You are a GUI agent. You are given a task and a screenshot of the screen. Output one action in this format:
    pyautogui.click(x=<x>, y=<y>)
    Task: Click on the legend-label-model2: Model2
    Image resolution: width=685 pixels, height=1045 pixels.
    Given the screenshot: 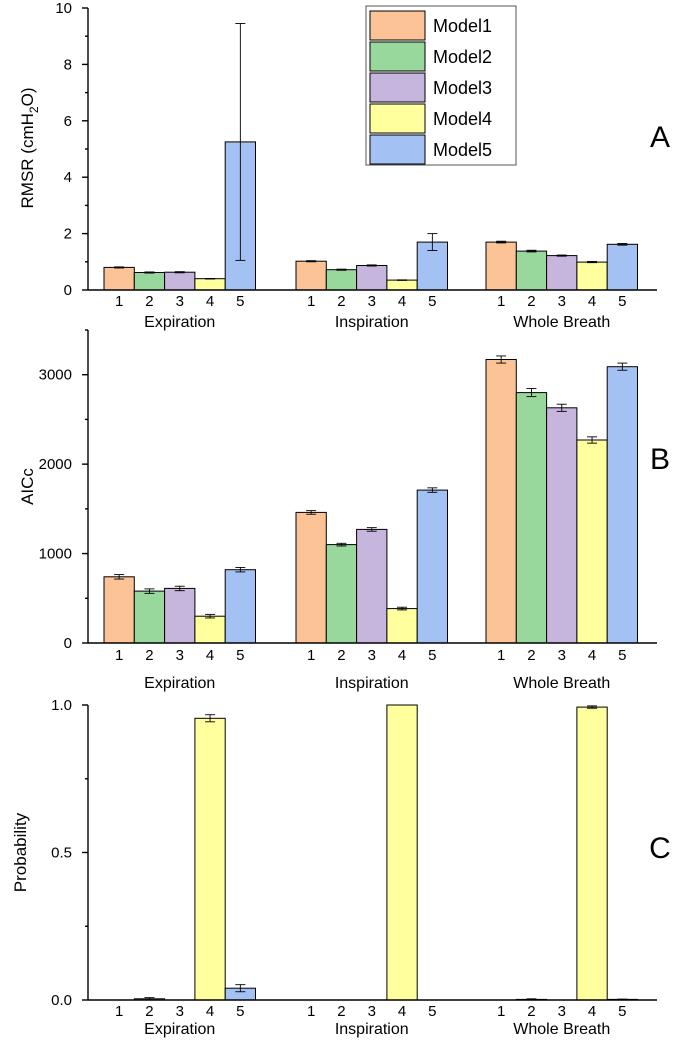 What is the action you would take?
    pyautogui.click(x=462, y=57)
    